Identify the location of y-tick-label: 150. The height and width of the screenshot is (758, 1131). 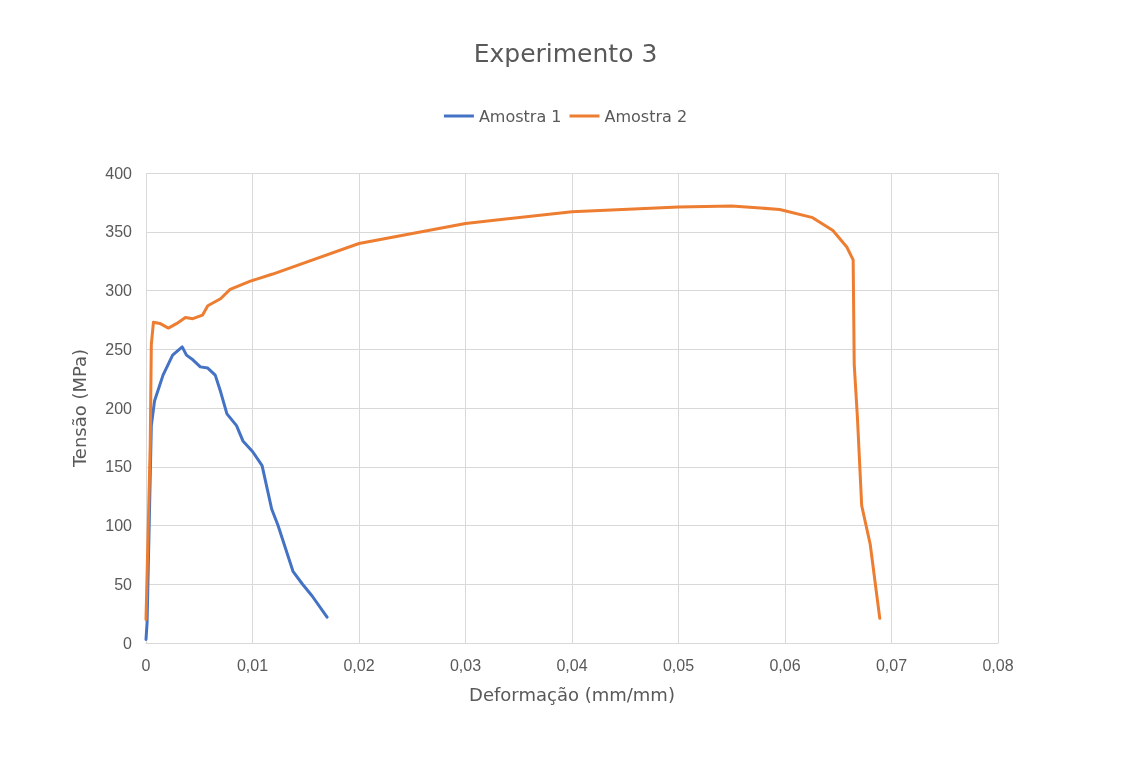
(119, 467).